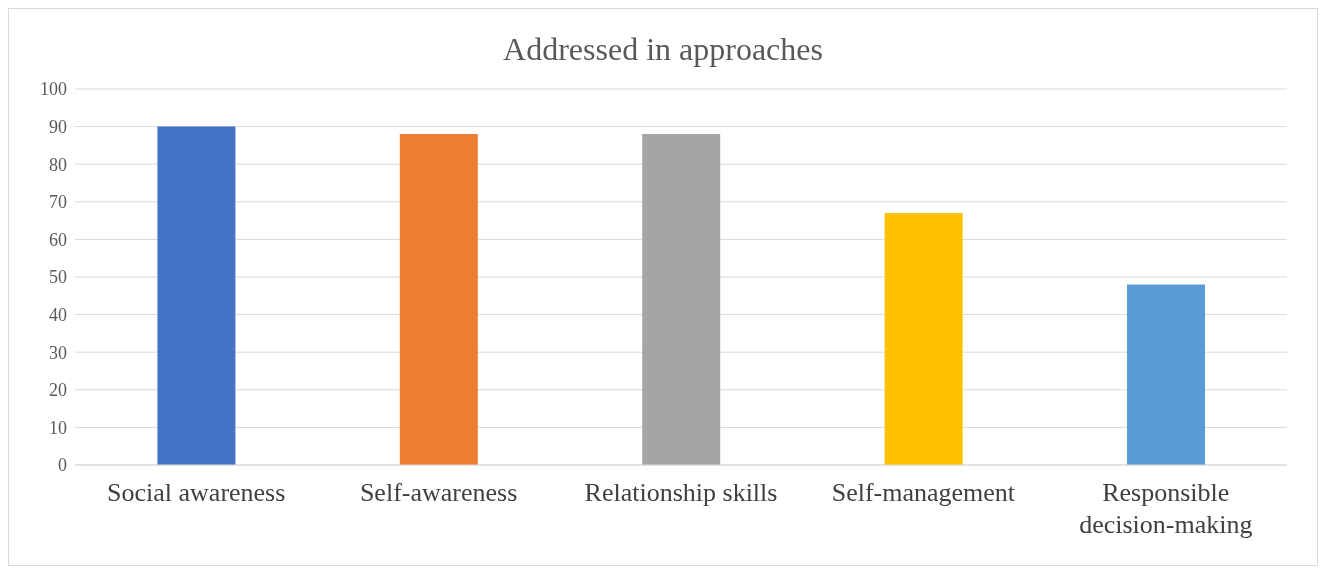  What do you see at coordinates (58, 202) in the screenshot?
I see `y-tick-label: 70` at bounding box center [58, 202].